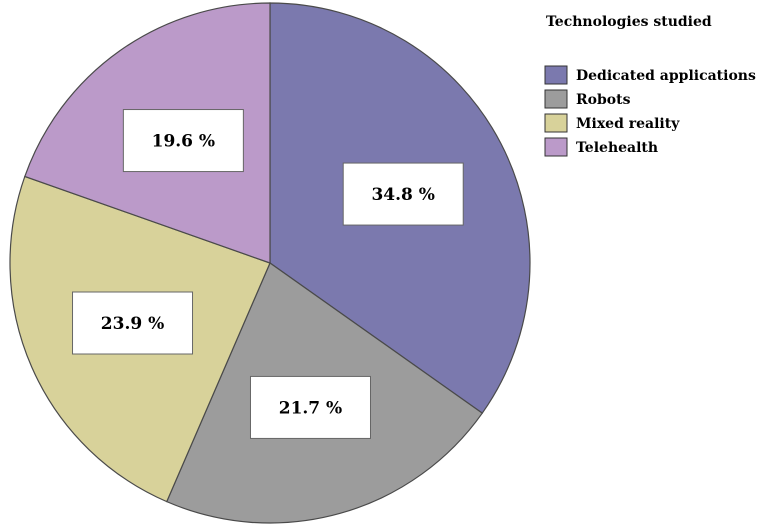  I want to click on slice-value-label: 34.8 %, so click(402, 195).